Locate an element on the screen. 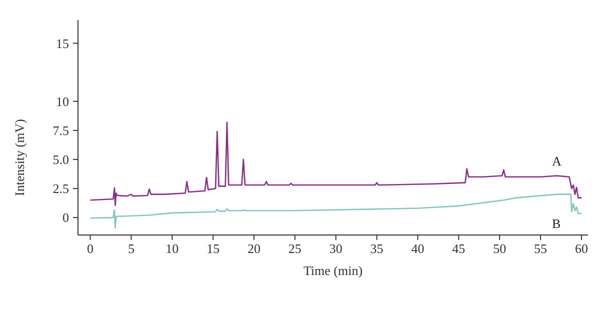  x-tick-label: 30 is located at coordinates (335, 248).